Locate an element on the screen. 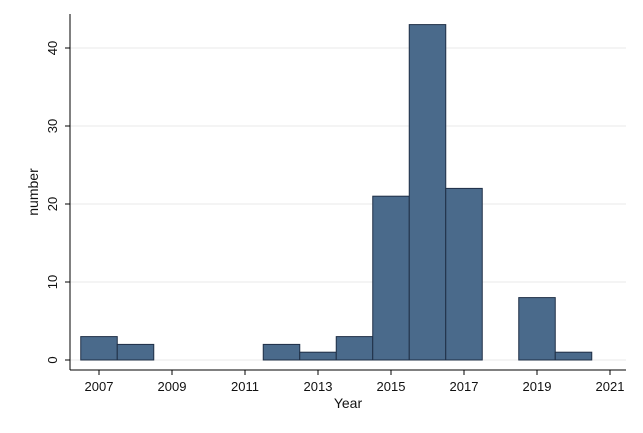 The image size is (643, 433). x-tick-label-2013: 2013 is located at coordinates (318, 386).